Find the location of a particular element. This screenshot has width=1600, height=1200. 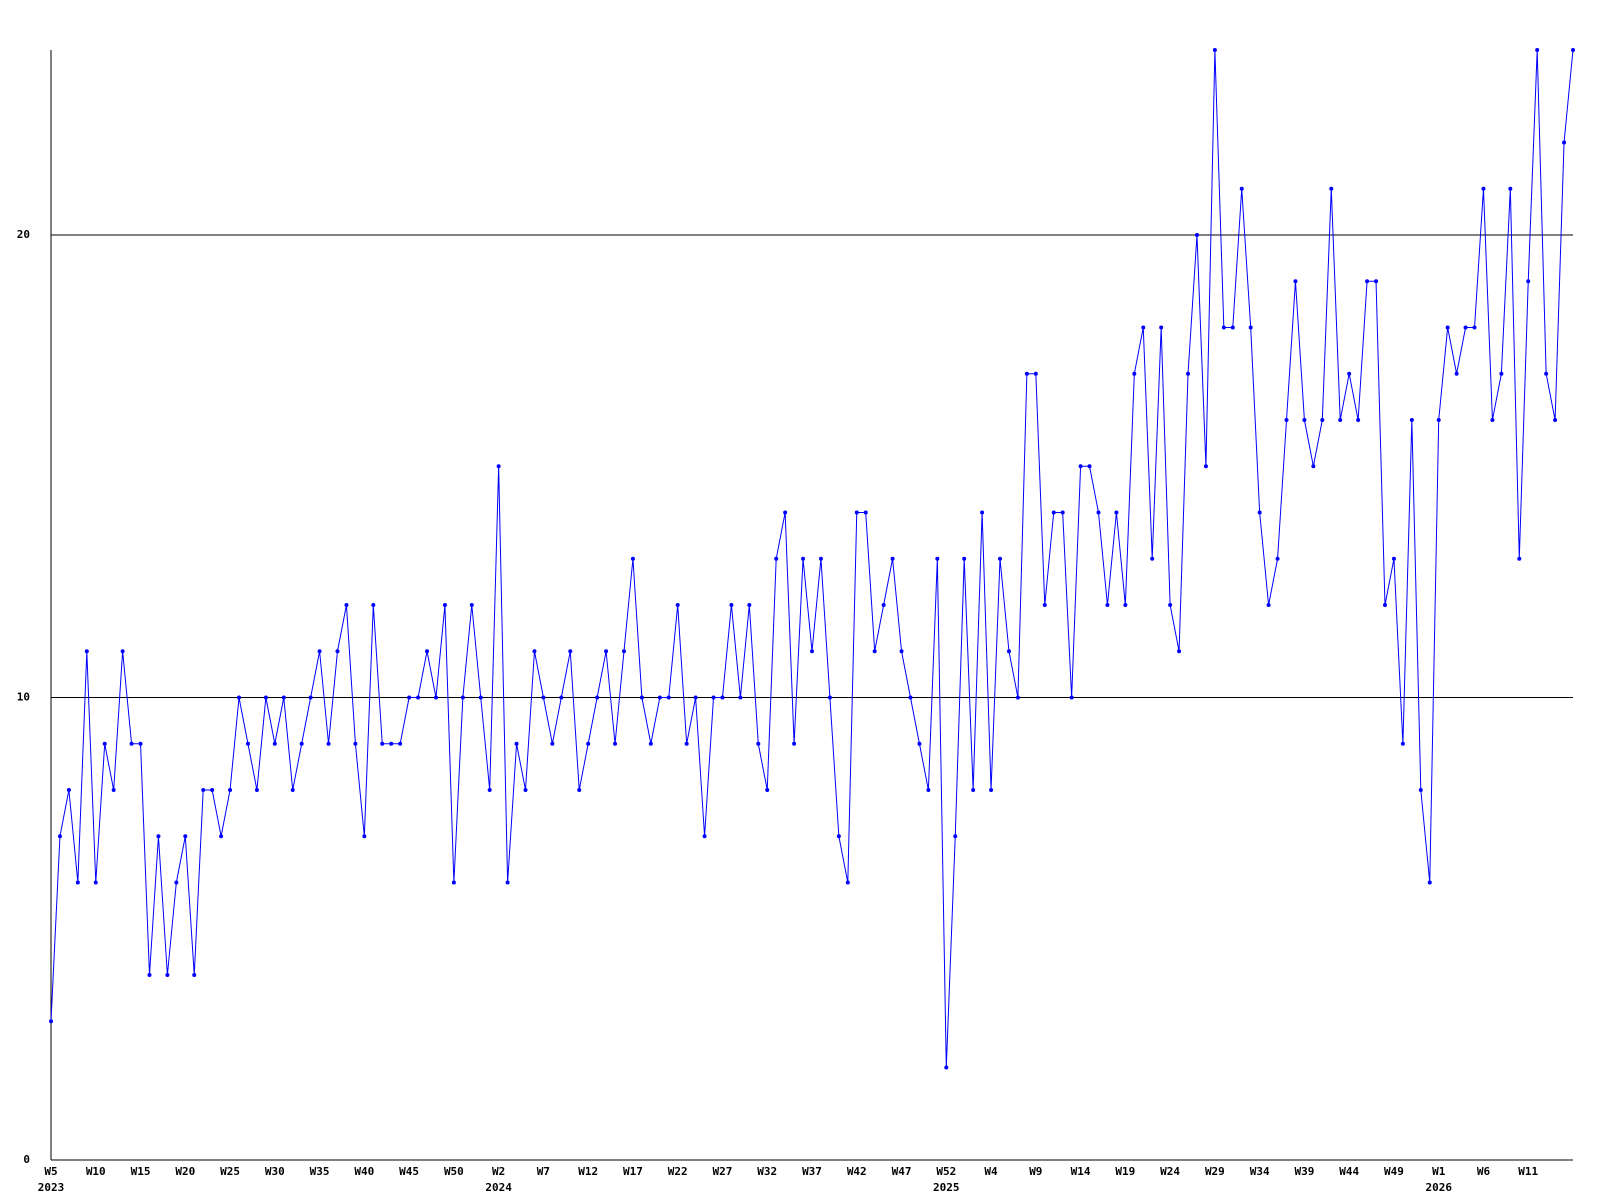

x-tick-label: W10 is located at coordinates (96, 1171).